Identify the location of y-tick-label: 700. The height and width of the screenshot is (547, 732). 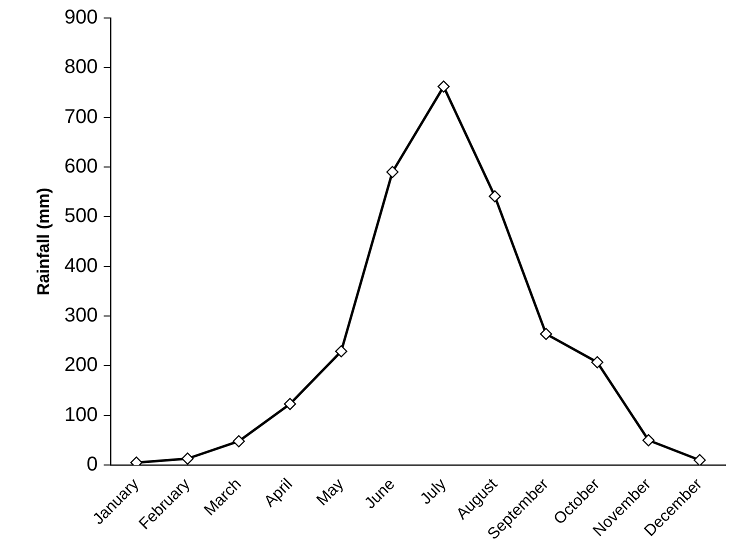
(81, 117).